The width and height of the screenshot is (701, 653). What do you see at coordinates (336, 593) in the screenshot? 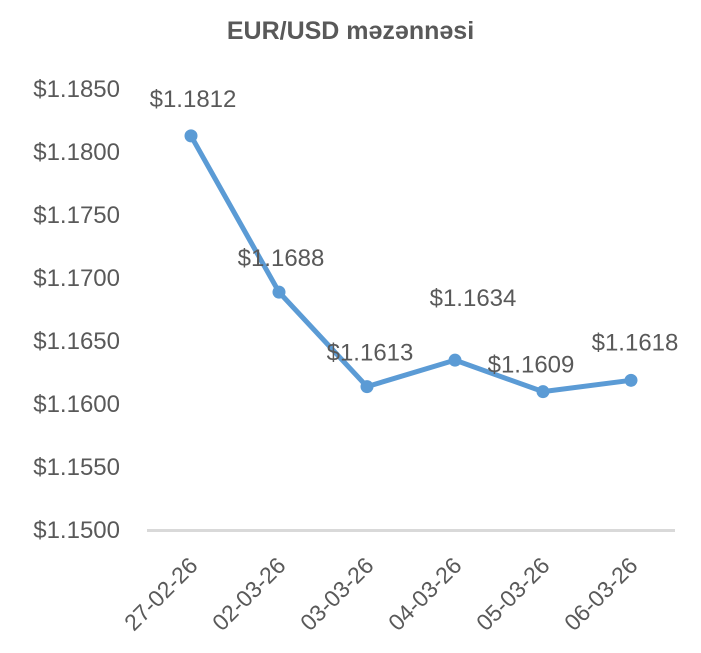
I see `x-tick-label: 03-03-26` at bounding box center [336, 593].